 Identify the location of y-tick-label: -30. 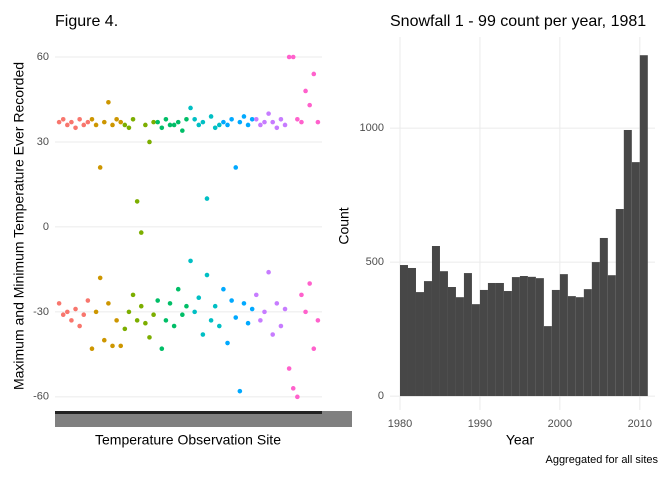
(41, 312).